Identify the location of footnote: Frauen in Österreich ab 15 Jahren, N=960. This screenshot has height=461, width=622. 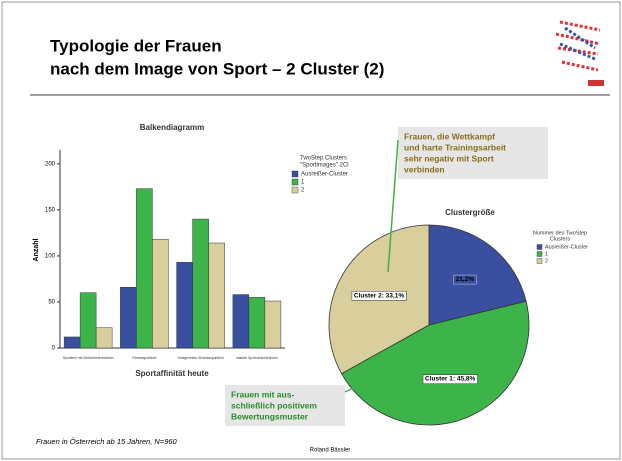
(107, 441).